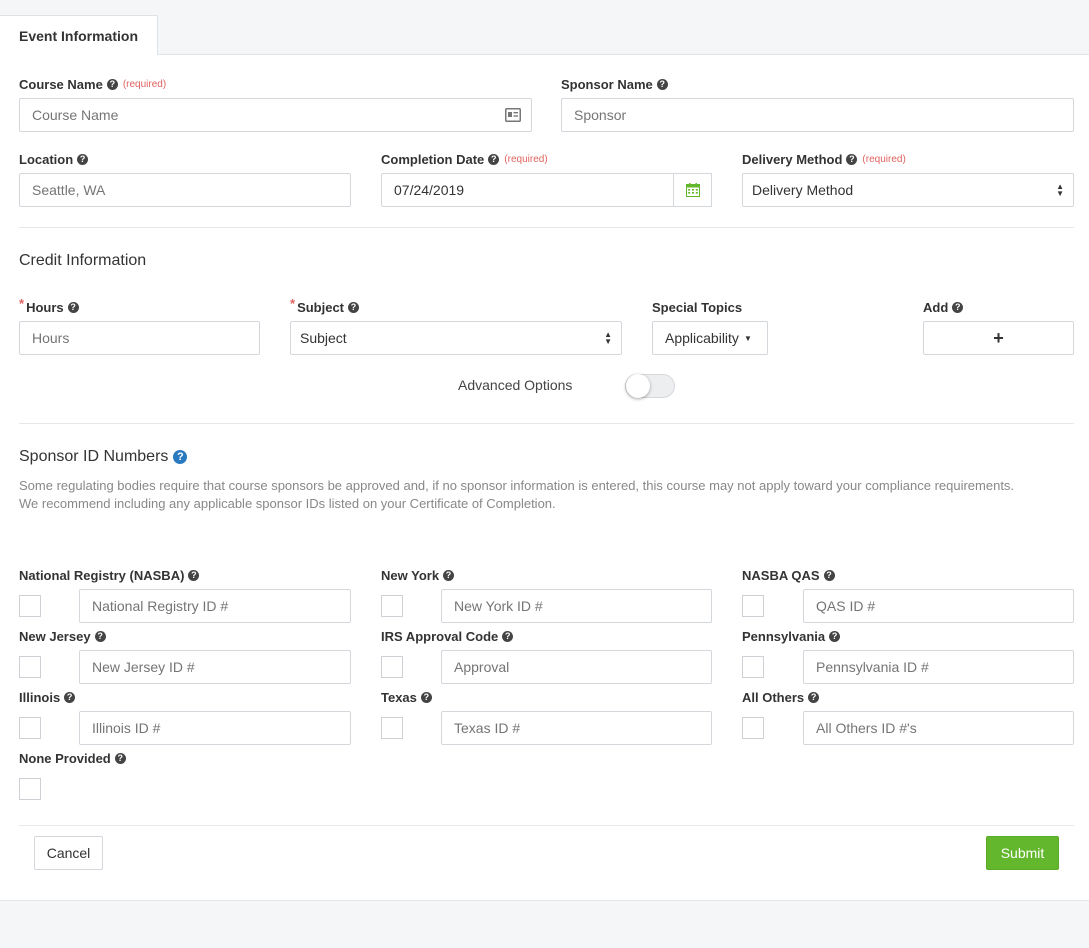 This screenshot has height=948, width=1089. I want to click on illinois-checkbox, so click(30, 728).